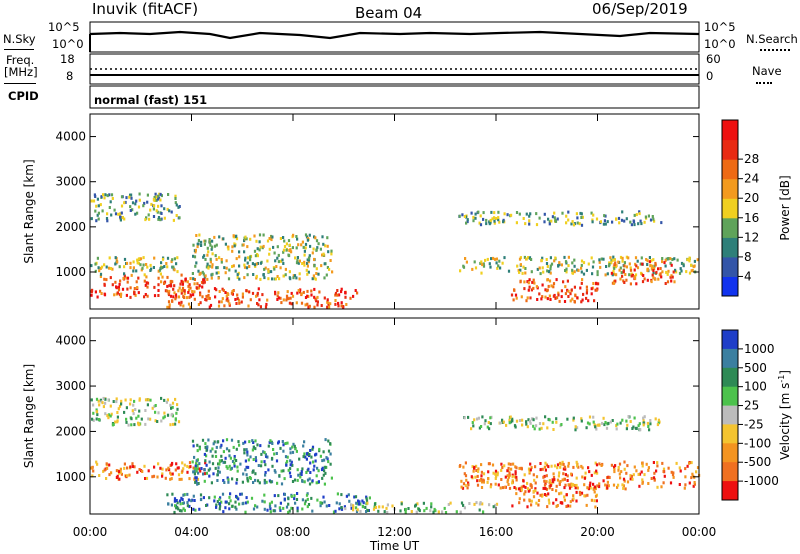 This screenshot has height=554, width=800. What do you see at coordinates (394, 37) in the screenshot?
I see `nsky-strip-frame` at bounding box center [394, 37].